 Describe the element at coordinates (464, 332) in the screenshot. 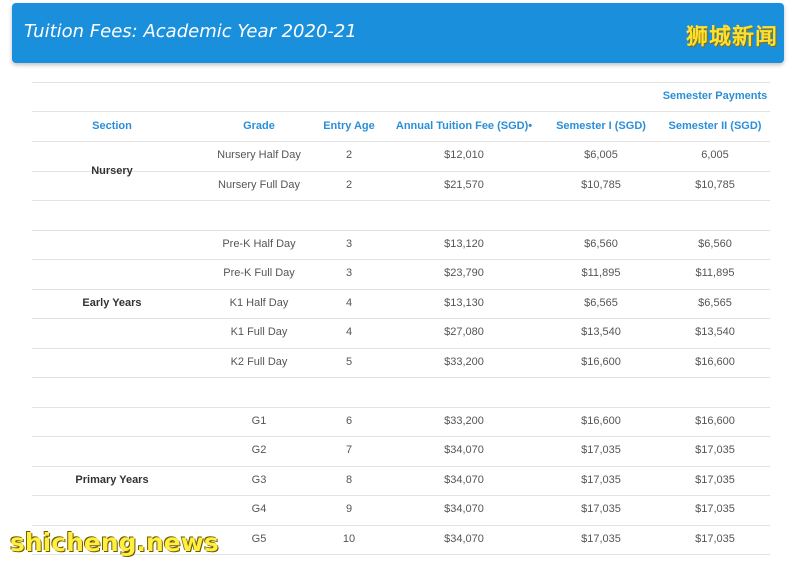

I see `annual-fee-cell: $27,080` at that location.